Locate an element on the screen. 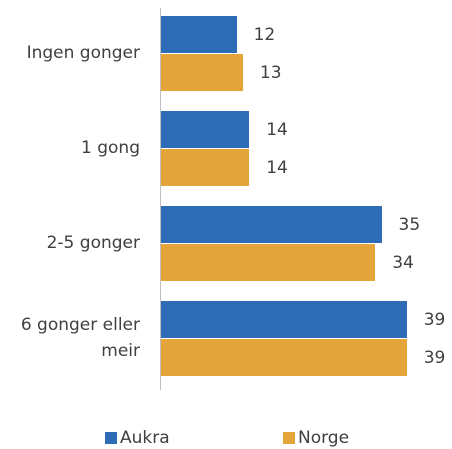 The image size is (452, 449). legend-label: Norge is located at coordinates (324, 438).